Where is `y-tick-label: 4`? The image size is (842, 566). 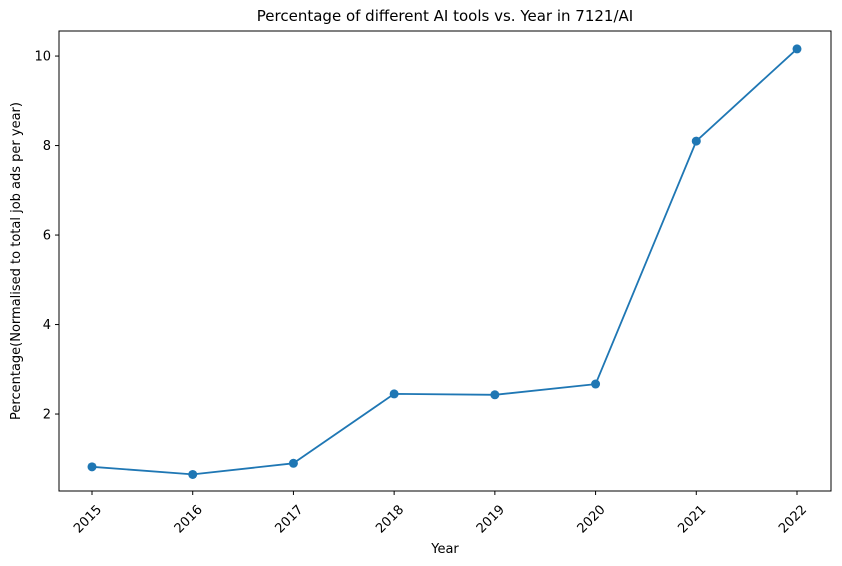
y-tick-label: 4 is located at coordinates (47, 325).